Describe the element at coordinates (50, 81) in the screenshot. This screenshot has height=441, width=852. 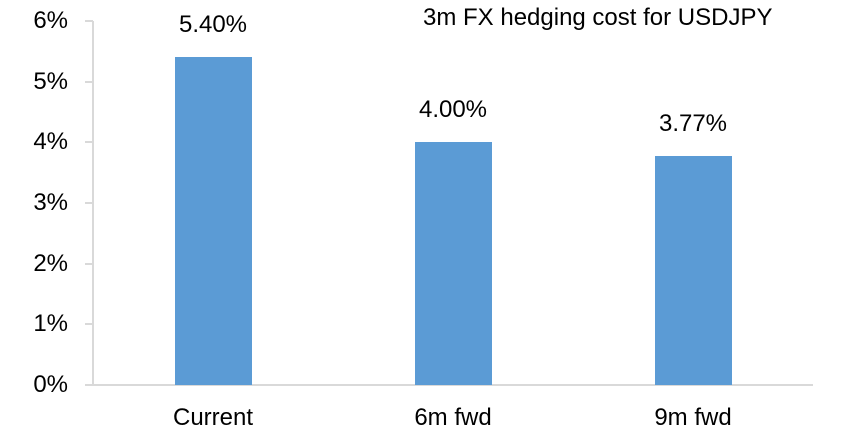
I see `y-axis-tick-label: 5%` at that location.